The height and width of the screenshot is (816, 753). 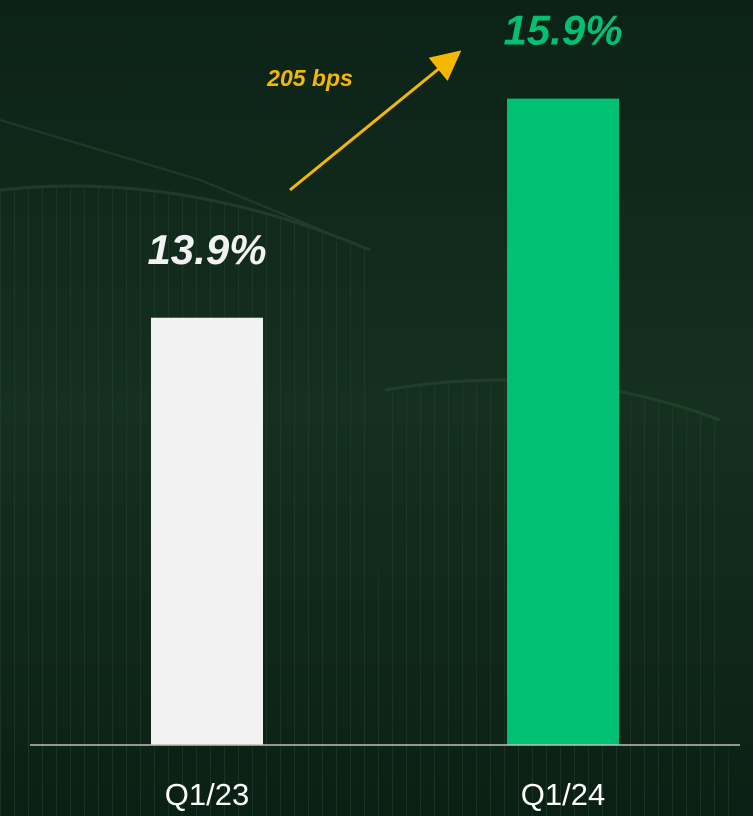 What do you see at coordinates (309, 78) in the screenshot?
I see `annotation: 205 bps` at bounding box center [309, 78].